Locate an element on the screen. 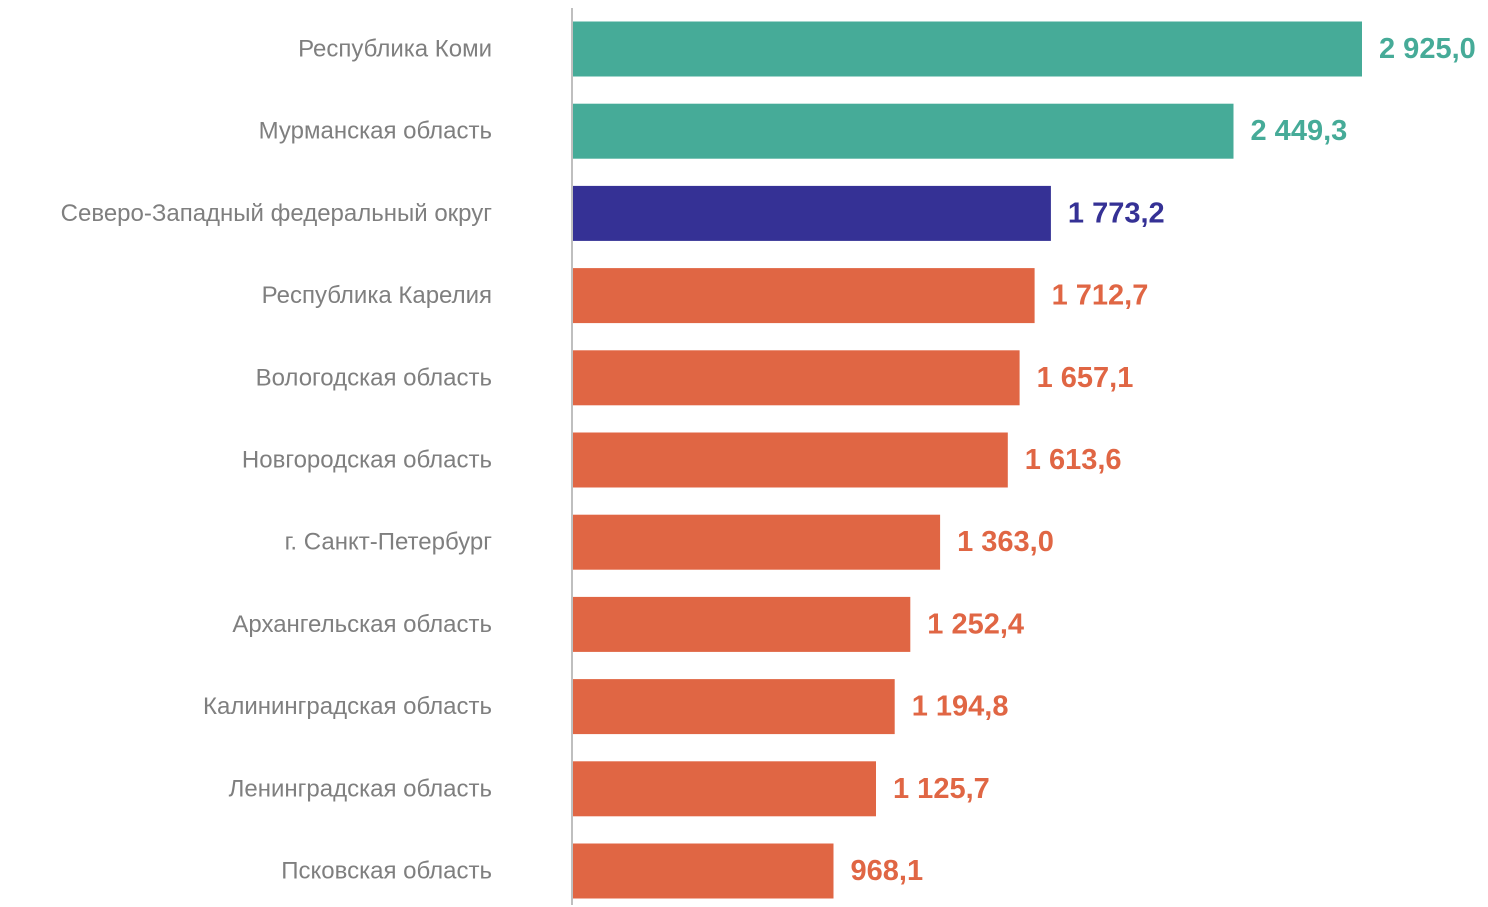  value-label: 1 194,8 is located at coordinates (960, 707).